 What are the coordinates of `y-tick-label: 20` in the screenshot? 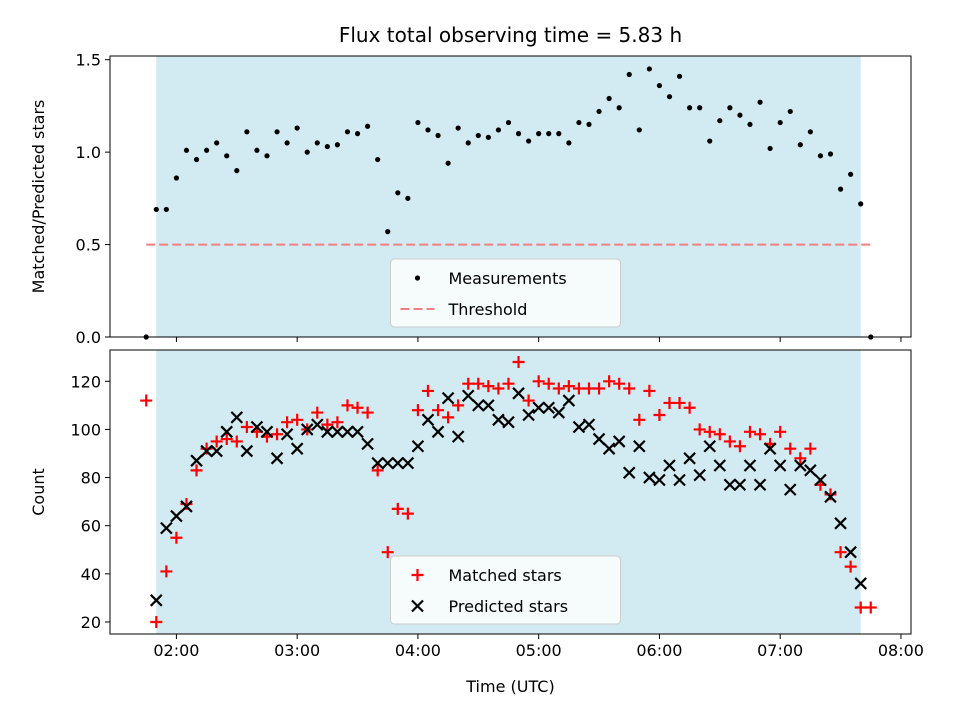 It's located at (91, 622).